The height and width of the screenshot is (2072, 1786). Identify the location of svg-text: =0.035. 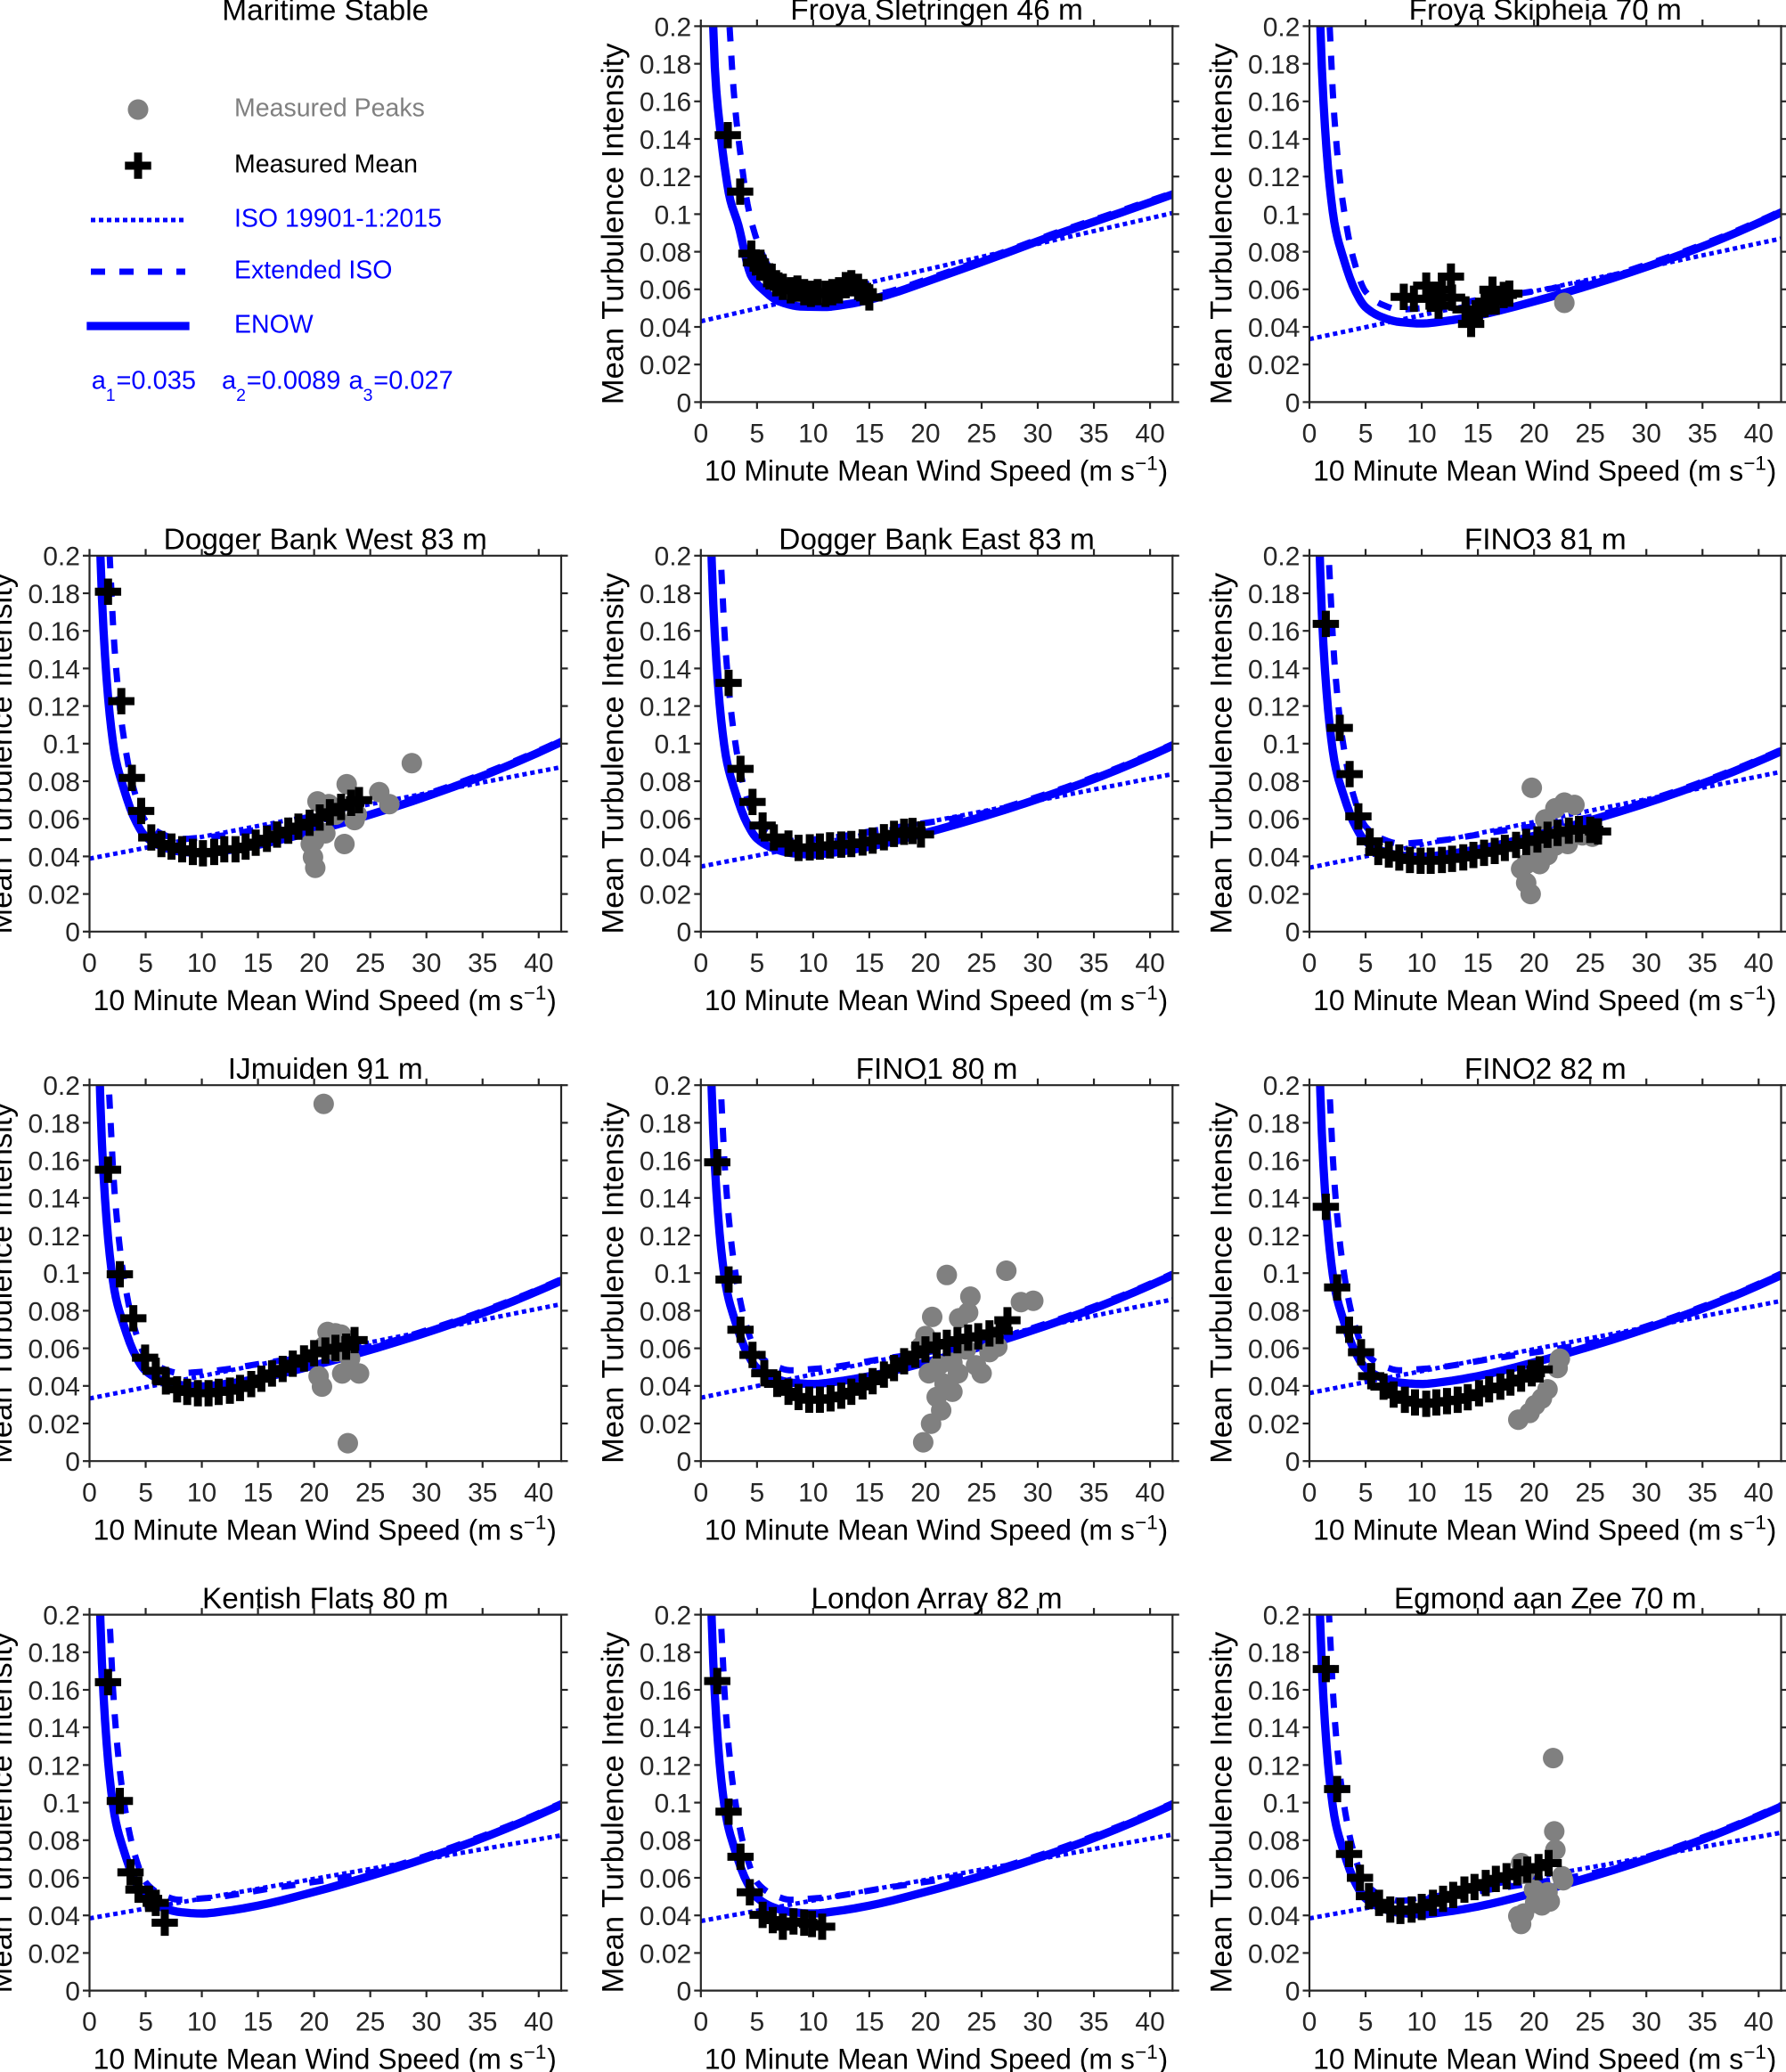
(157, 381).